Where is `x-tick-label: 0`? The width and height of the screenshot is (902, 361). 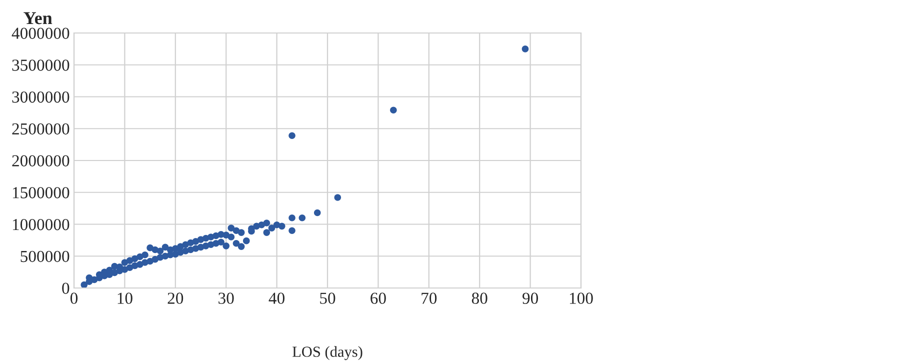 x-tick-label: 0 is located at coordinates (74, 298).